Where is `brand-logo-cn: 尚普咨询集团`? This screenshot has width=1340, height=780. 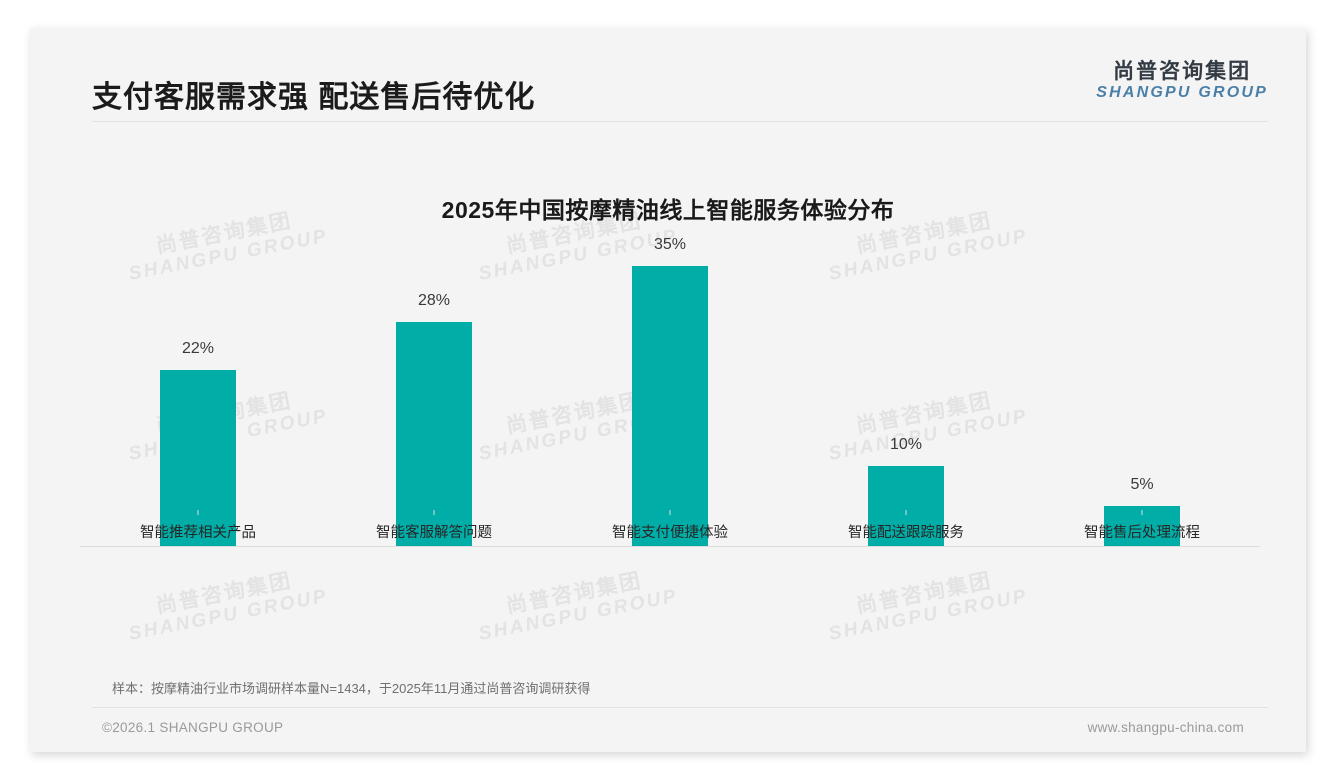
brand-logo-cn: 尚普咨询集团 is located at coordinates (1182, 71).